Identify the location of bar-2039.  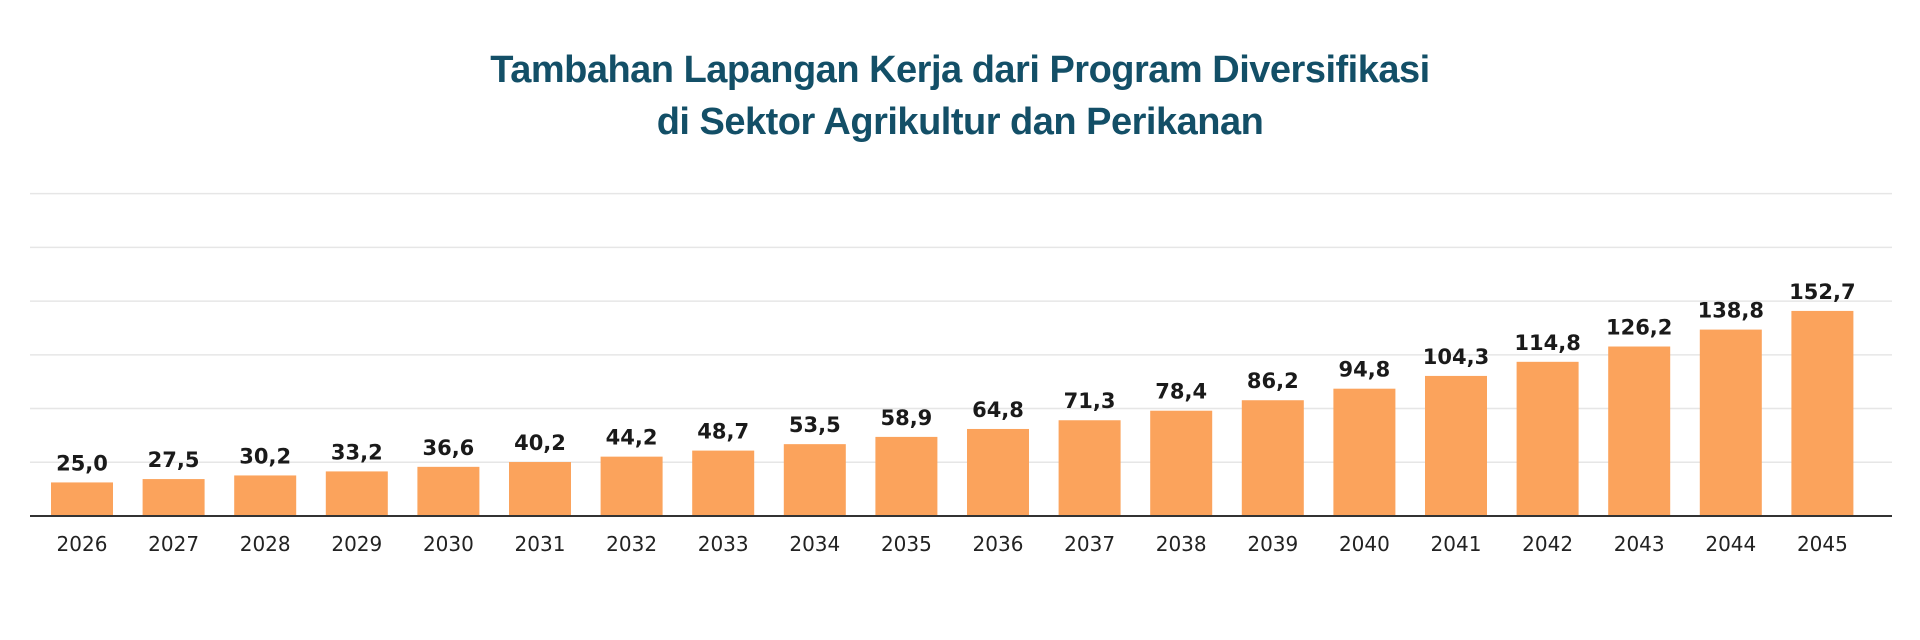
(1272, 458).